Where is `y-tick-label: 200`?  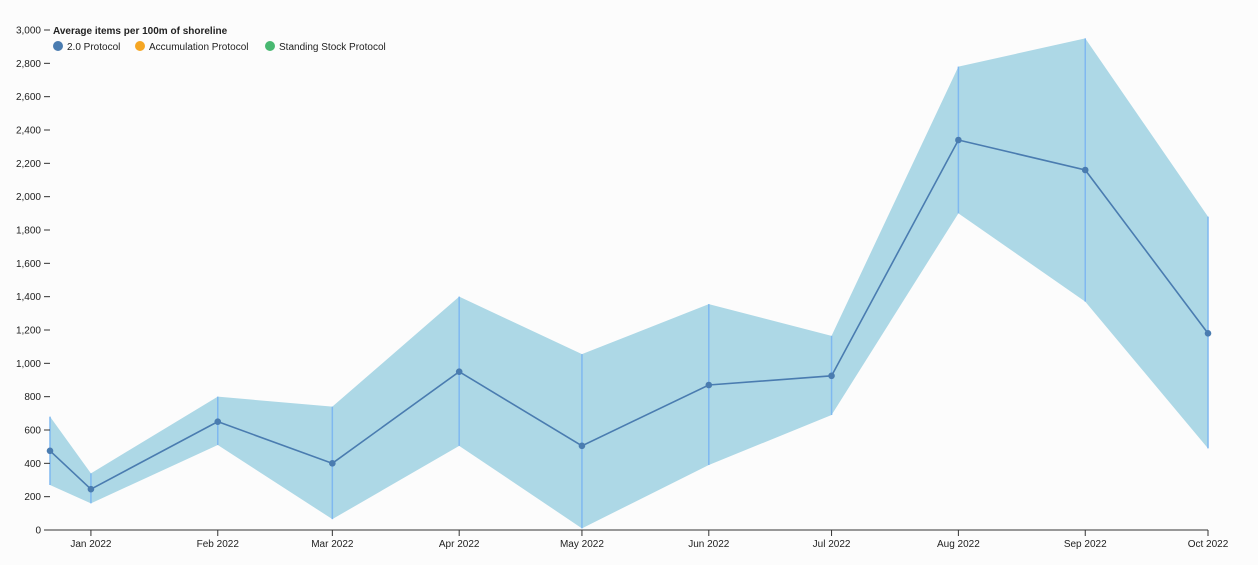 y-tick-label: 200 is located at coordinates (32, 497).